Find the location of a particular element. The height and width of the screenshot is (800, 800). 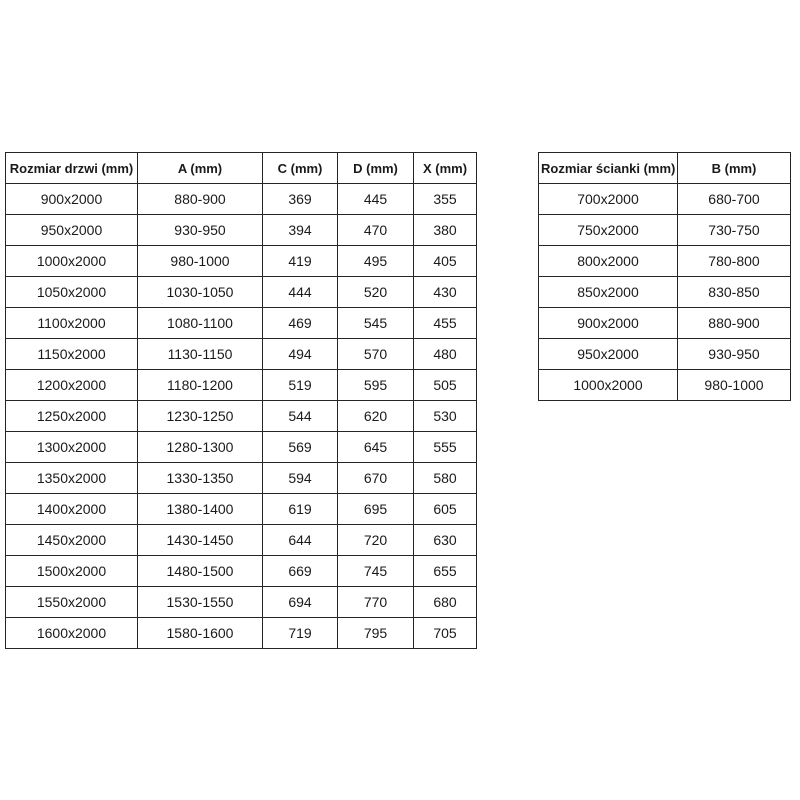

table-row: 1400x2000 1380-1400 619 695 605 is located at coordinates (241, 509).